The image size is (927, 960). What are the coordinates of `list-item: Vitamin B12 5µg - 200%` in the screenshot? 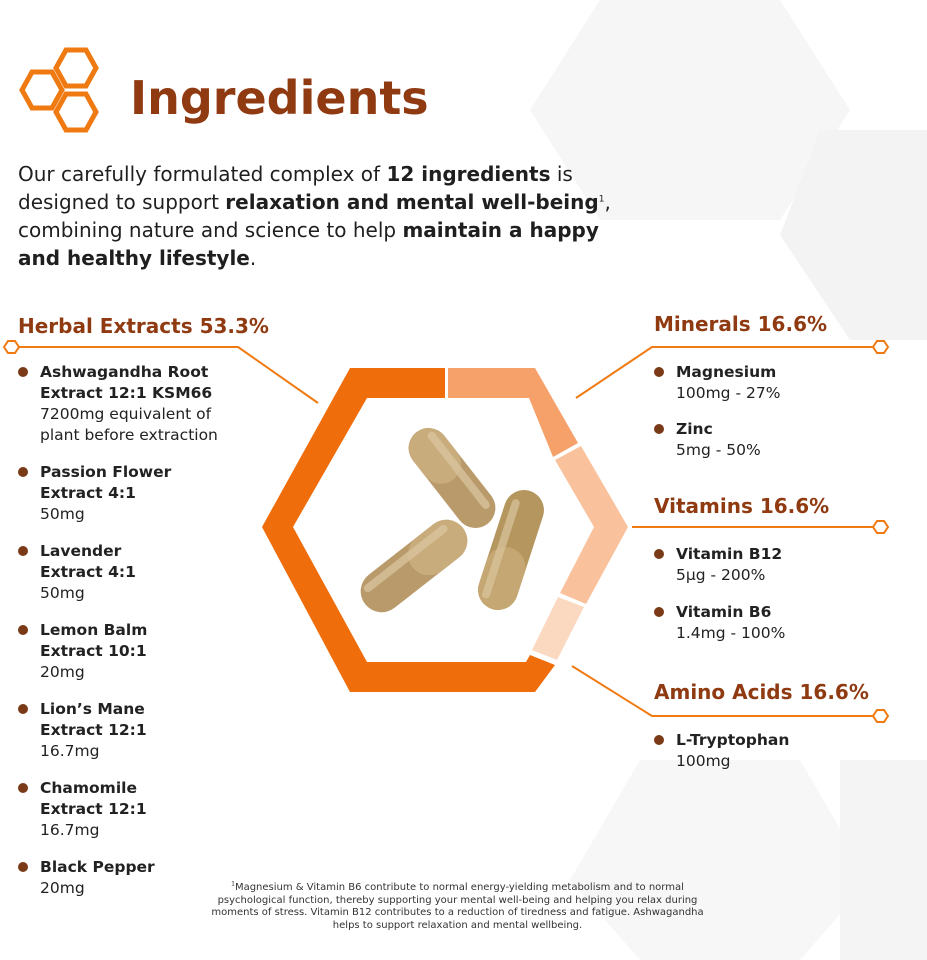 It's located at (789, 565).